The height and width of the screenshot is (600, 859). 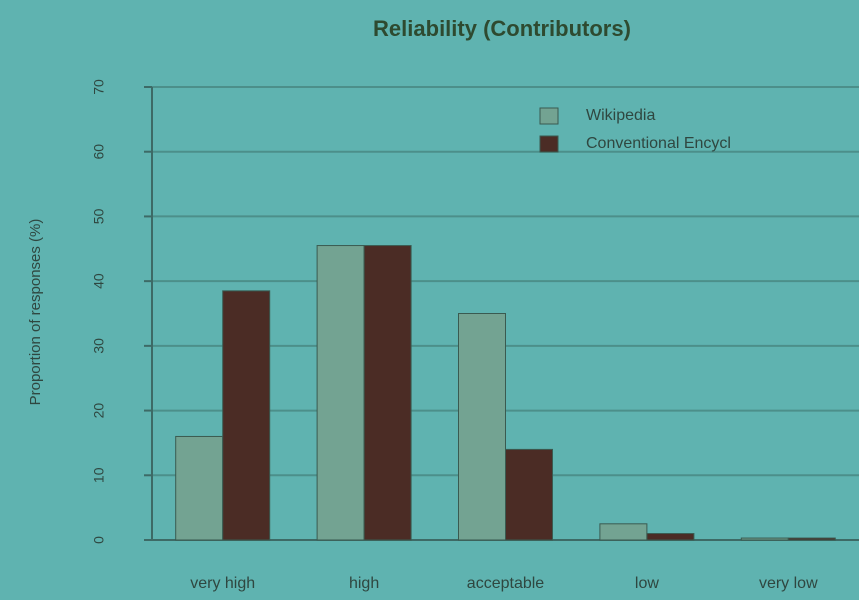 I want to click on y-tick-label: 0, so click(x=99, y=540).